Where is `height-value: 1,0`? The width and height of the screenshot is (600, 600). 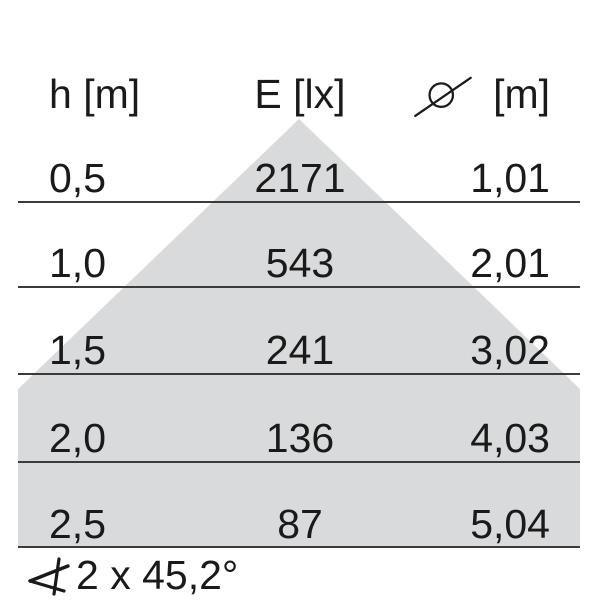 height-value: 1,0 is located at coordinates (77, 263).